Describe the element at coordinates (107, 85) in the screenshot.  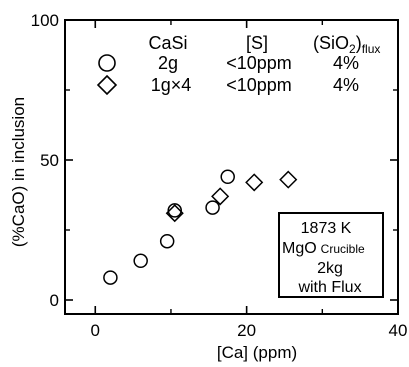
I see `legend-diamond-marker` at that location.